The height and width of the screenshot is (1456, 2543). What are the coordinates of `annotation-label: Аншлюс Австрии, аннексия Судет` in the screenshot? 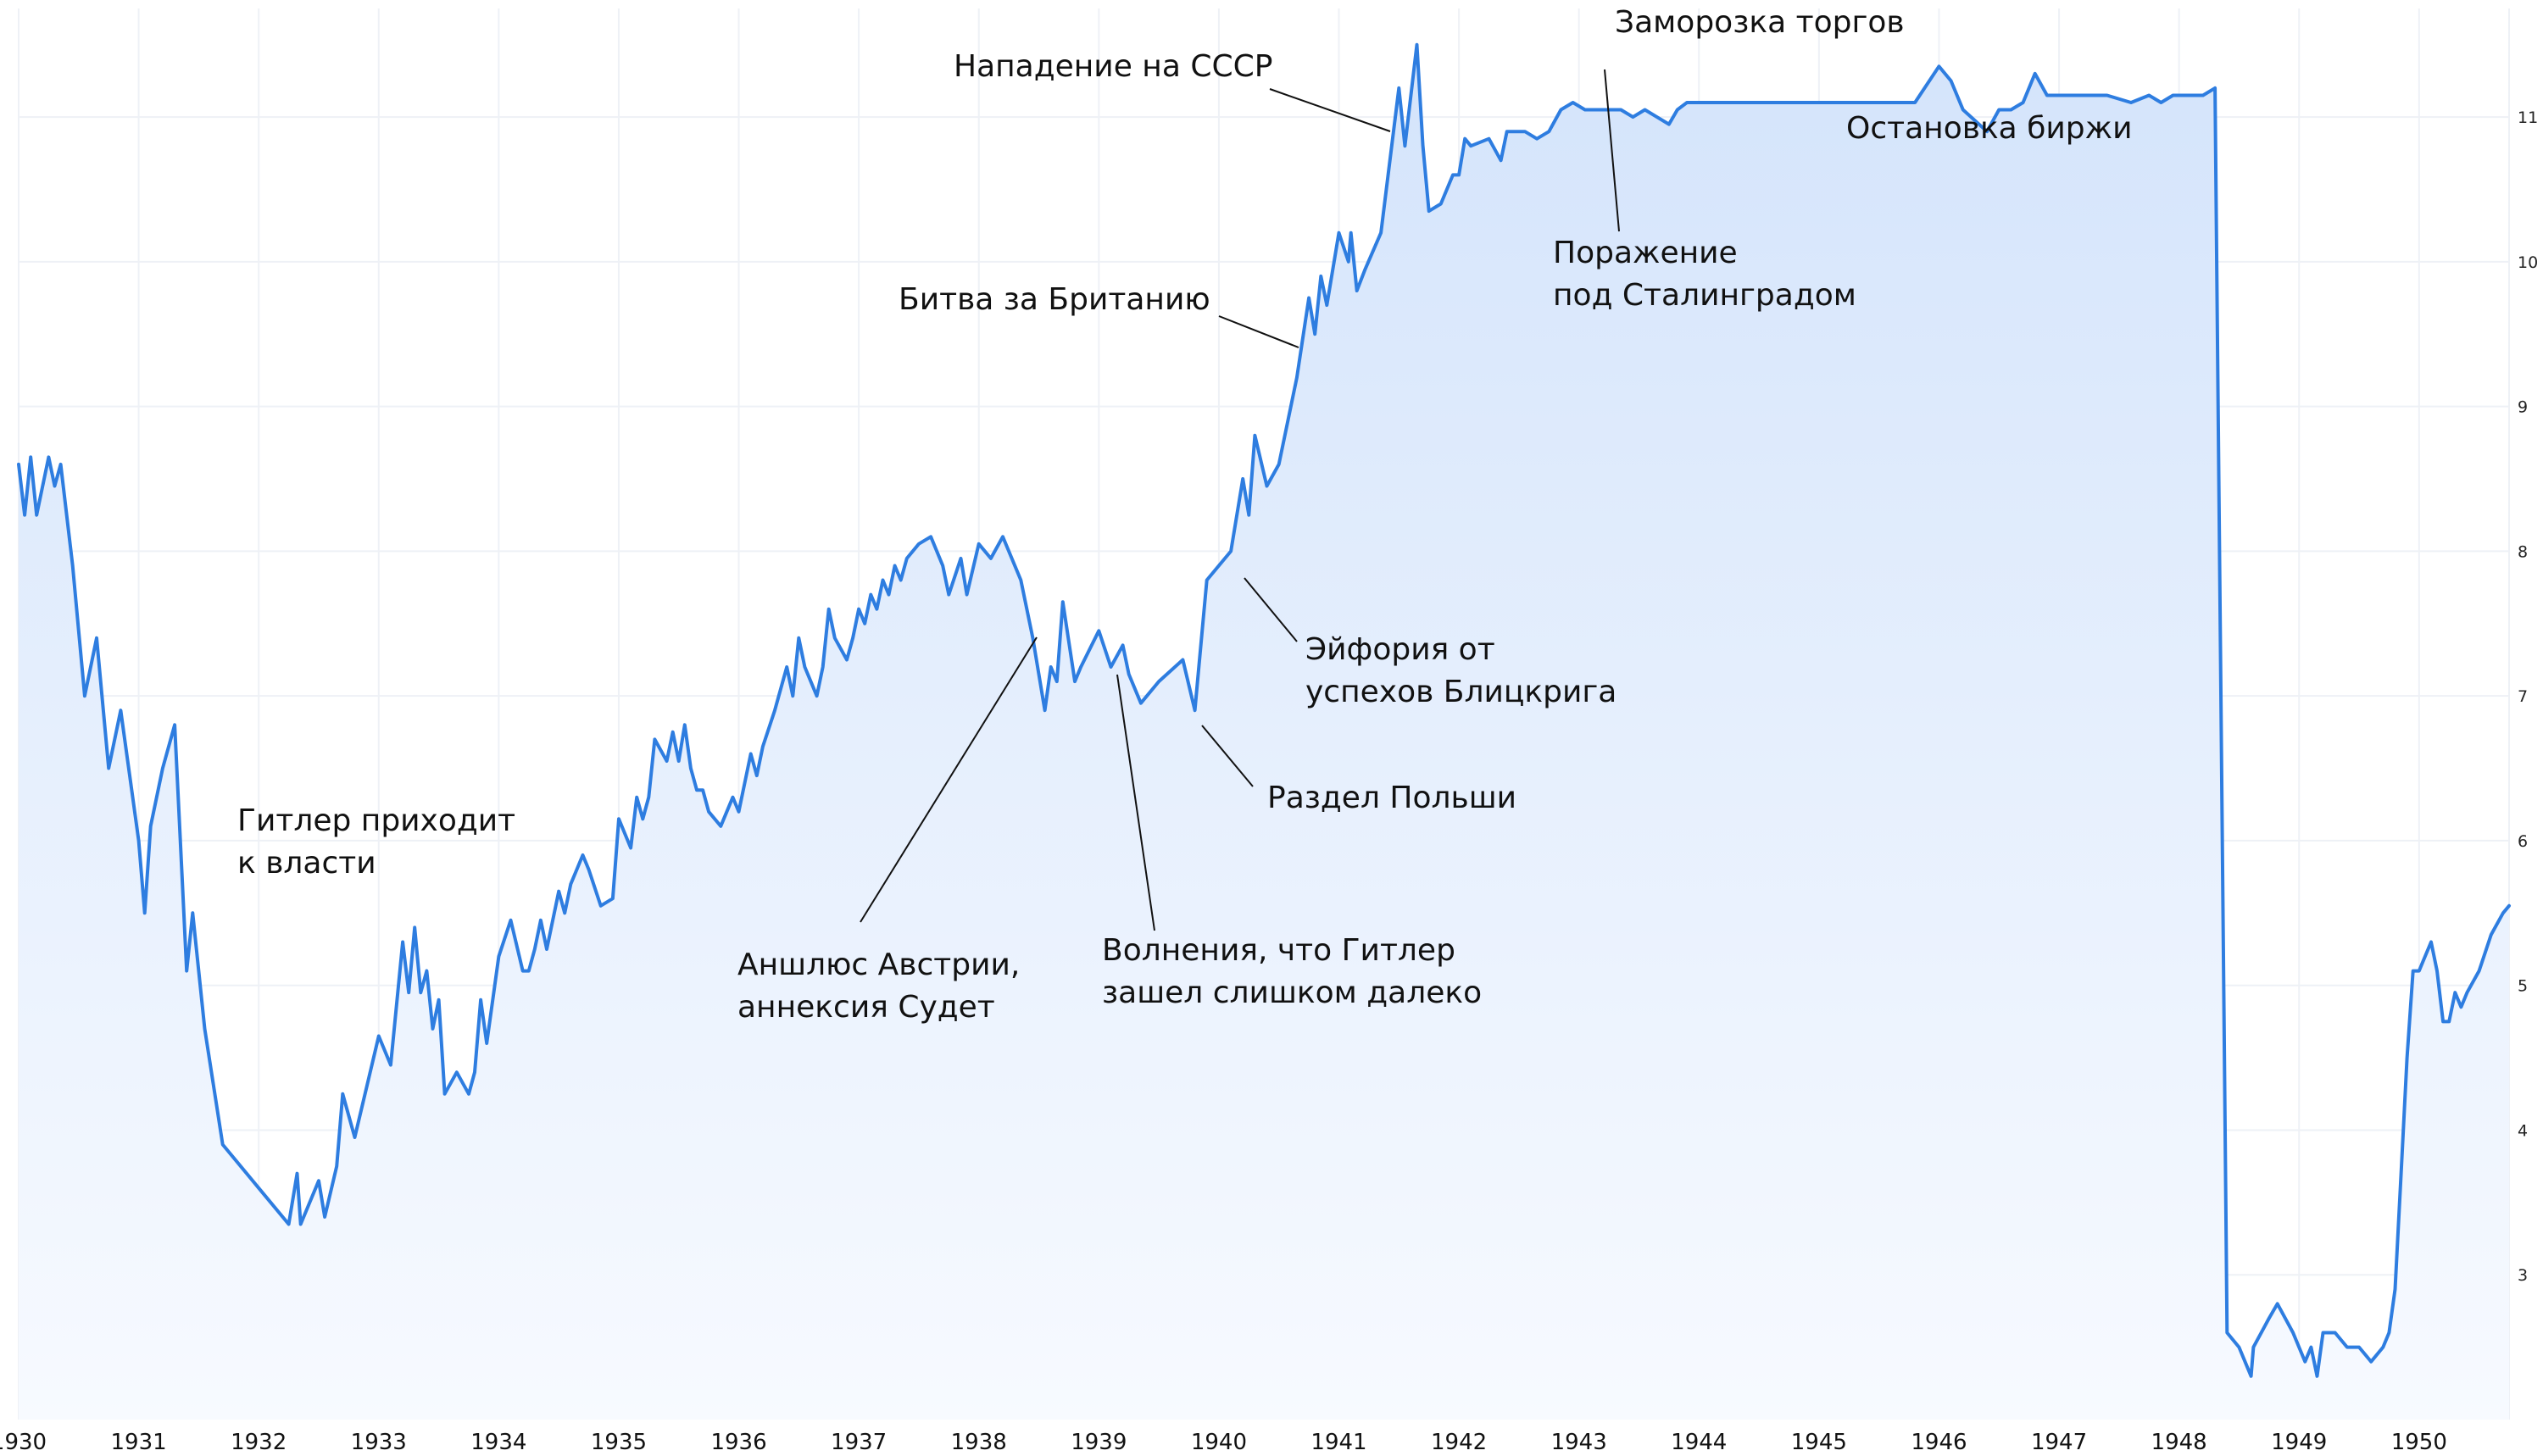 It's located at (879, 986).